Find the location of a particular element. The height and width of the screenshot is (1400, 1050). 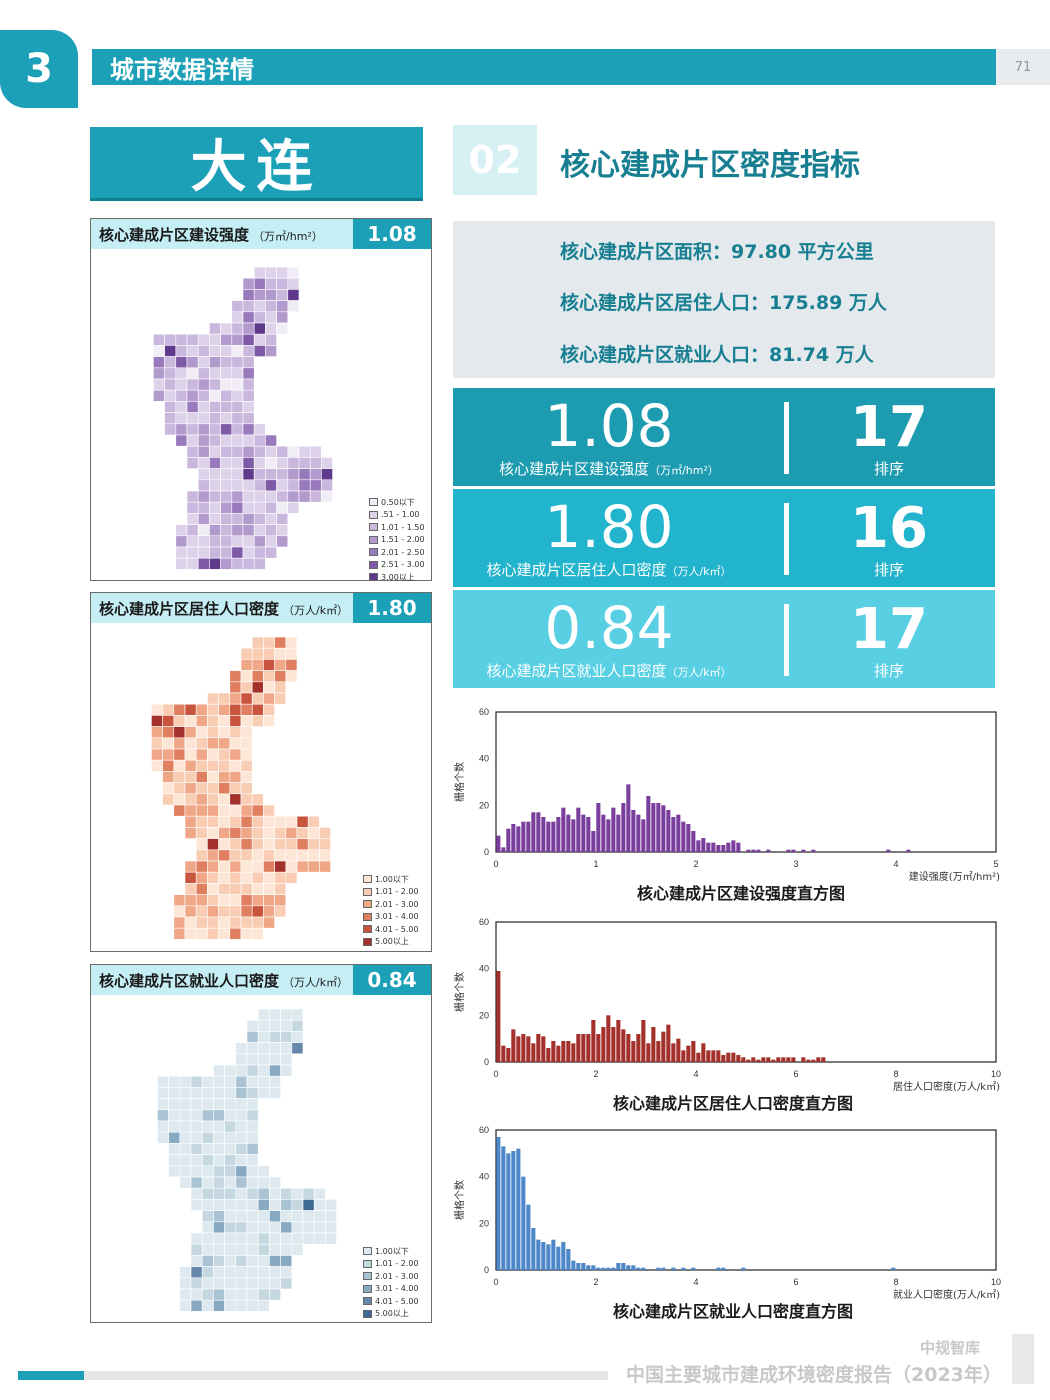

panel-title: 核心建成片区居住人口密度 （万人/k㎡） is located at coordinates (224, 608).